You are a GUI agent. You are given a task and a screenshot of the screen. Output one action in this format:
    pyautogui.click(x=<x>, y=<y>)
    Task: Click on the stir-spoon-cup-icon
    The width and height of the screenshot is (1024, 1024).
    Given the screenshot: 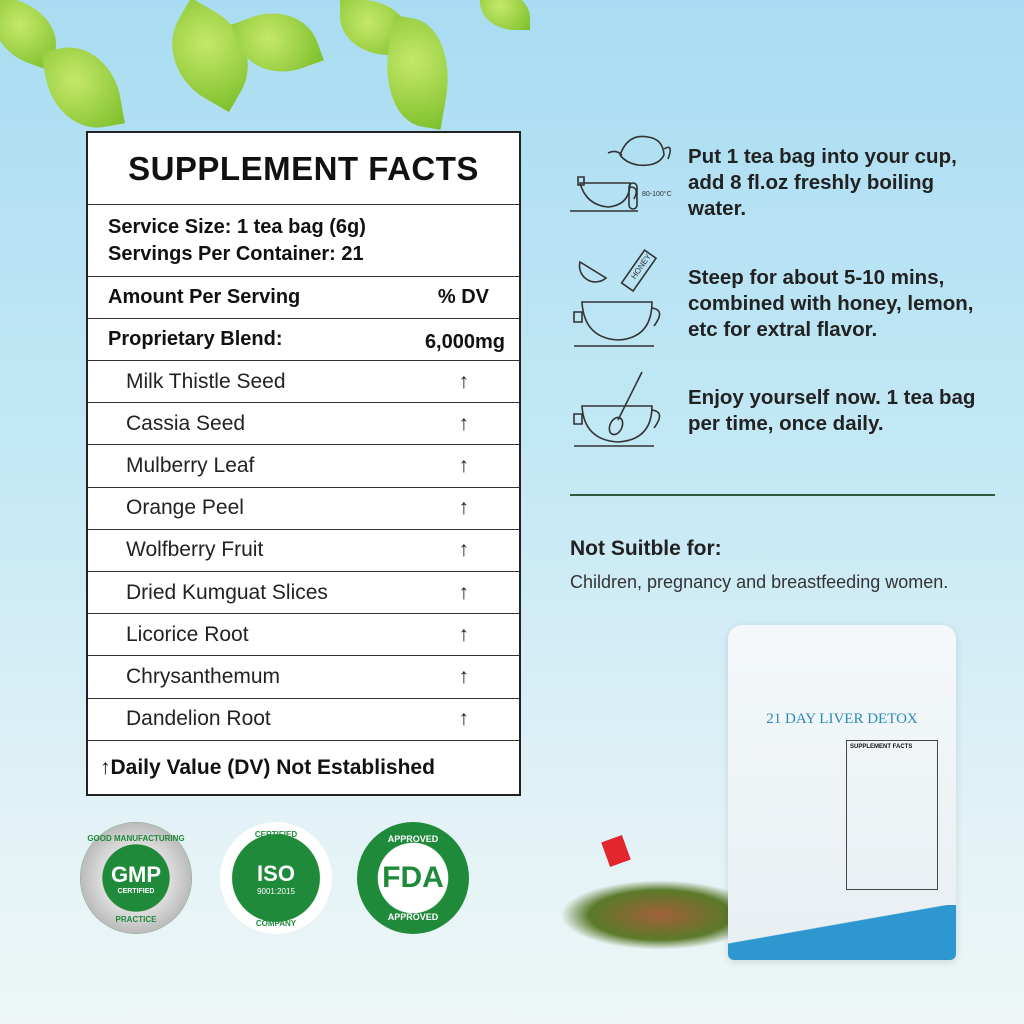 What is the action you would take?
    pyautogui.click(x=617, y=409)
    